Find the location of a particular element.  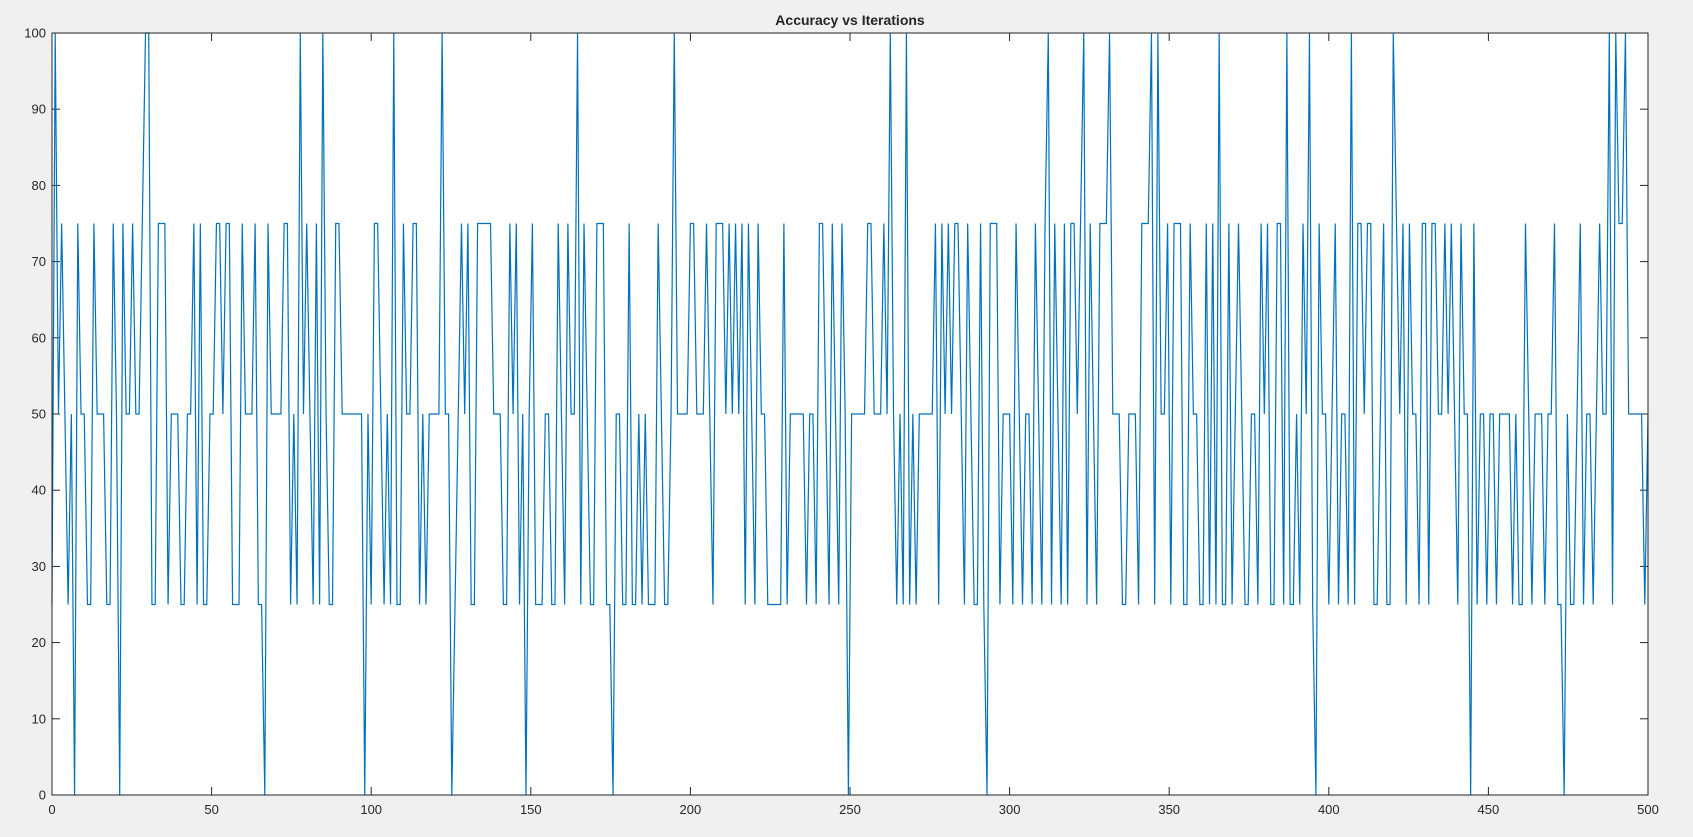

x-tick-label: 250 is located at coordinates (850, 809).